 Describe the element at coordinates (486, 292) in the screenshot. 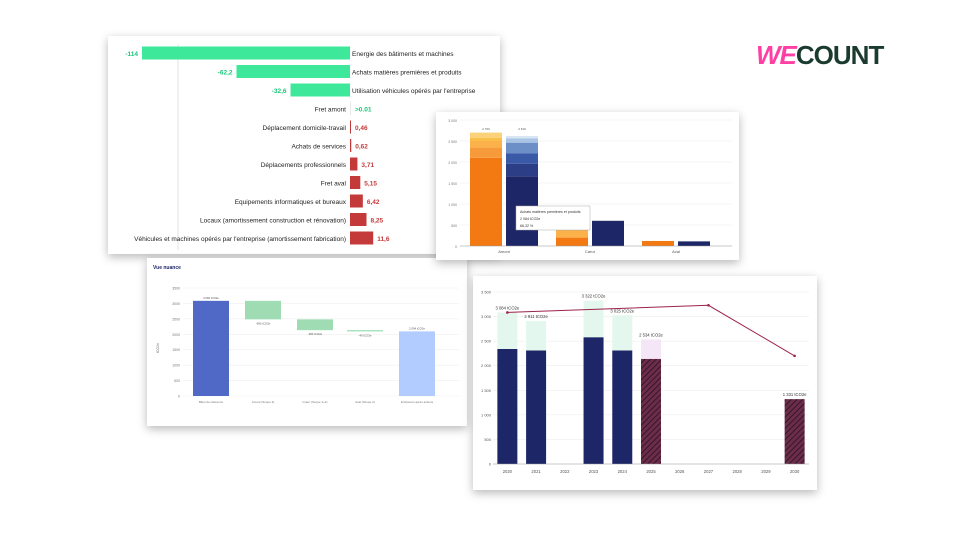

I see `y-tick-label: 3 500` at that location.